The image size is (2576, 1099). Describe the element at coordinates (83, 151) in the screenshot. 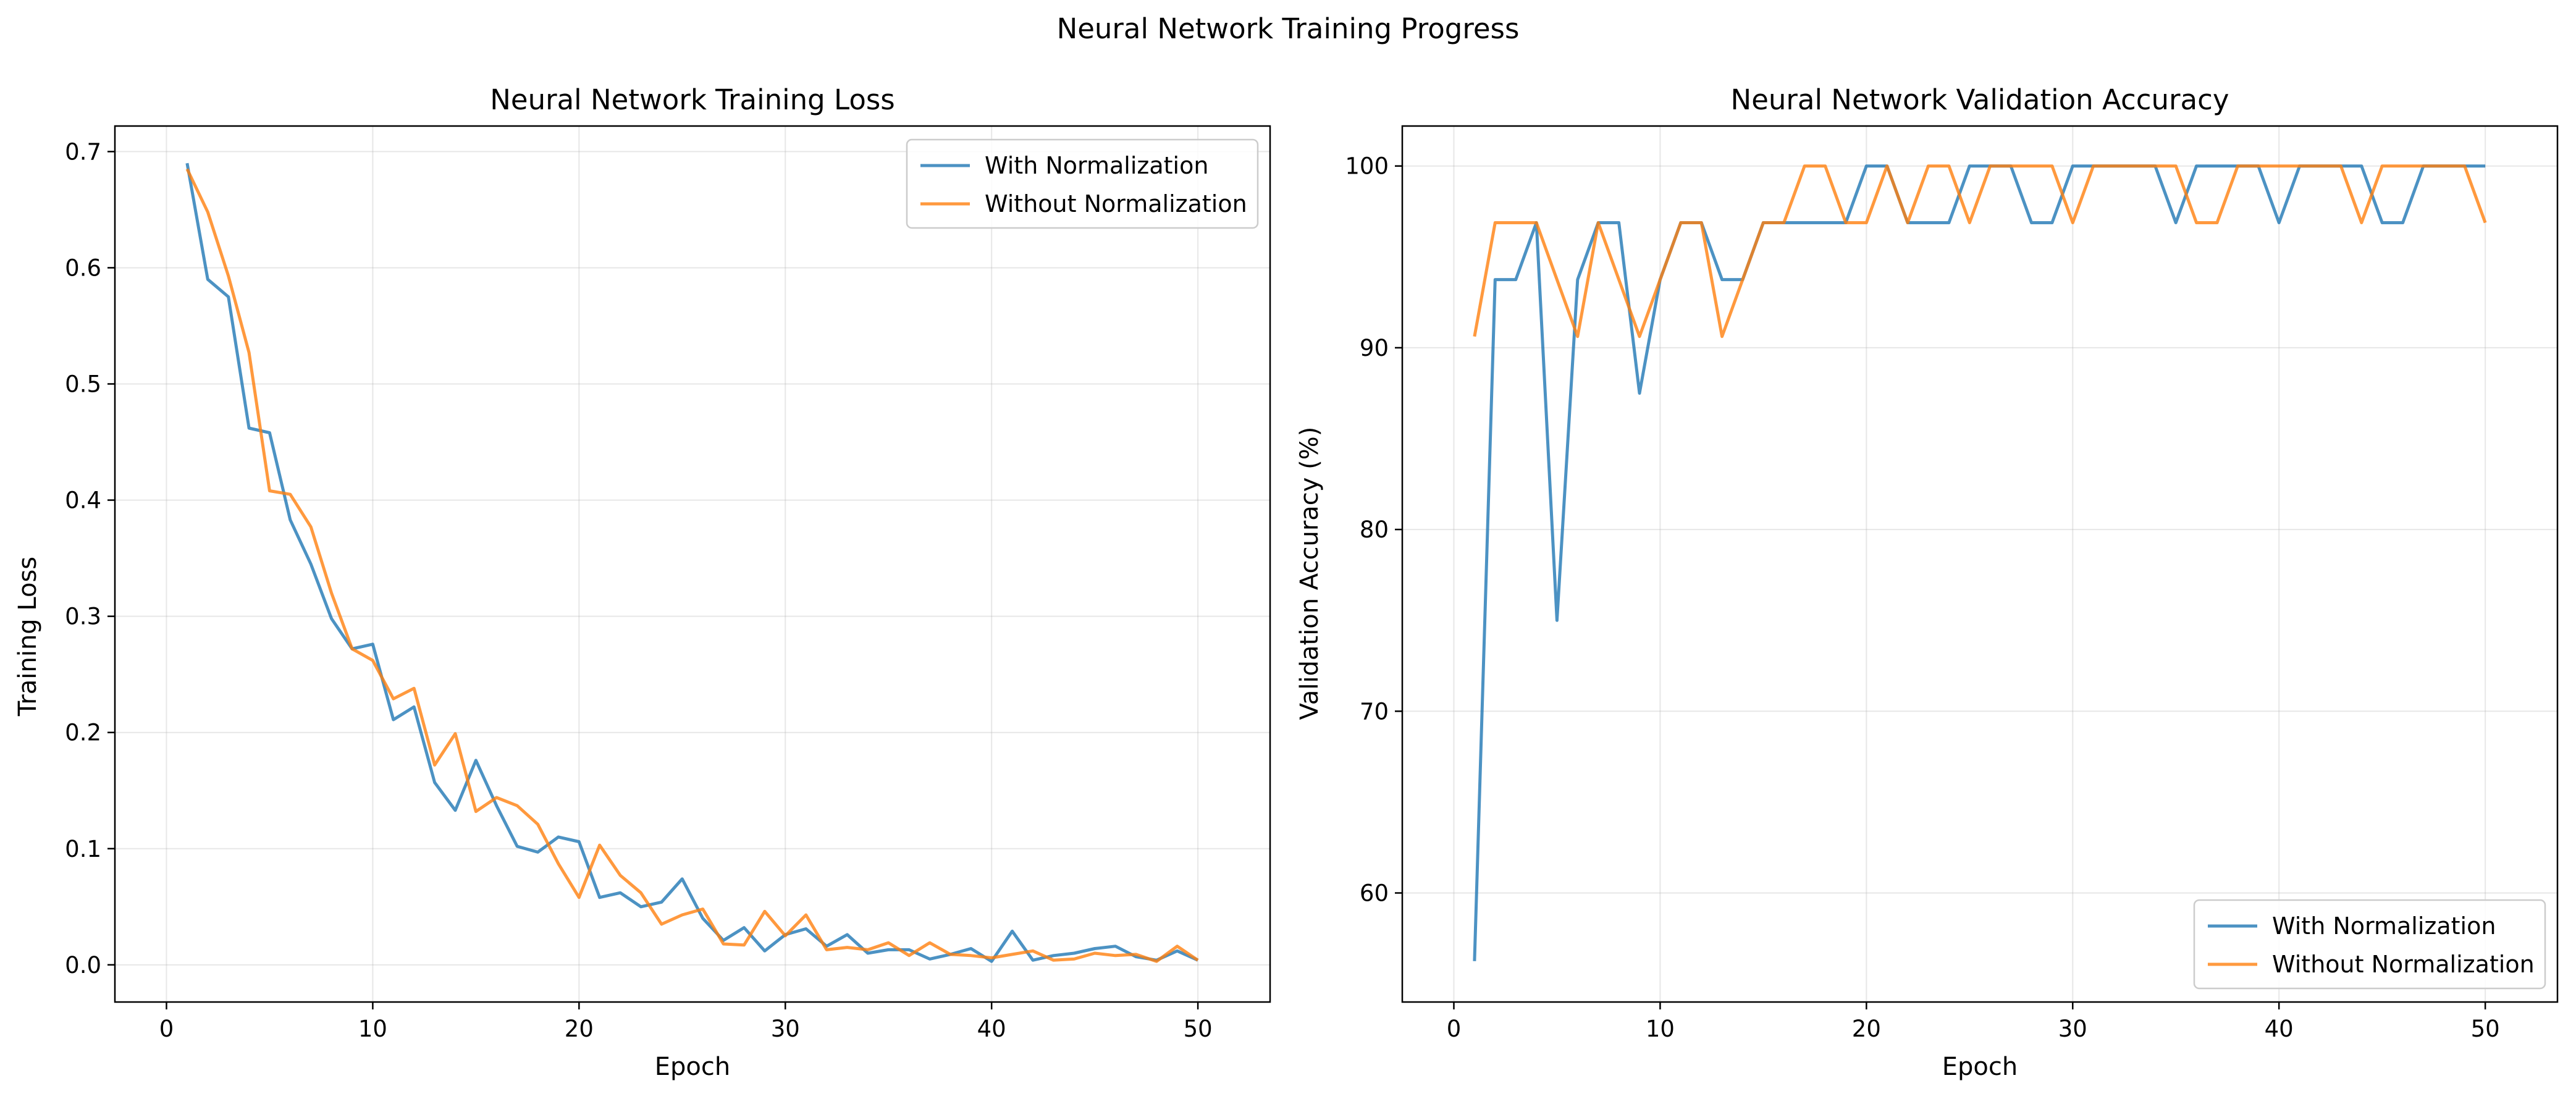

I see `training-loss-ytick-label: 0.7` at that location.